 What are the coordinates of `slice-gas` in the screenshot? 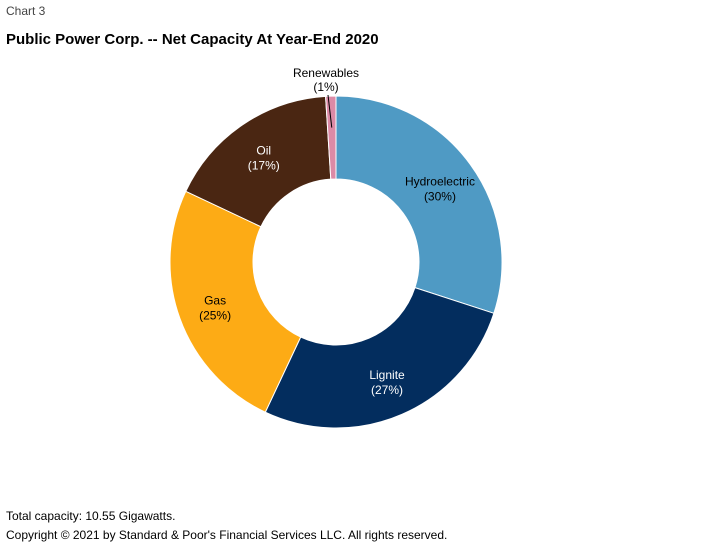 It's located at (235, 301).